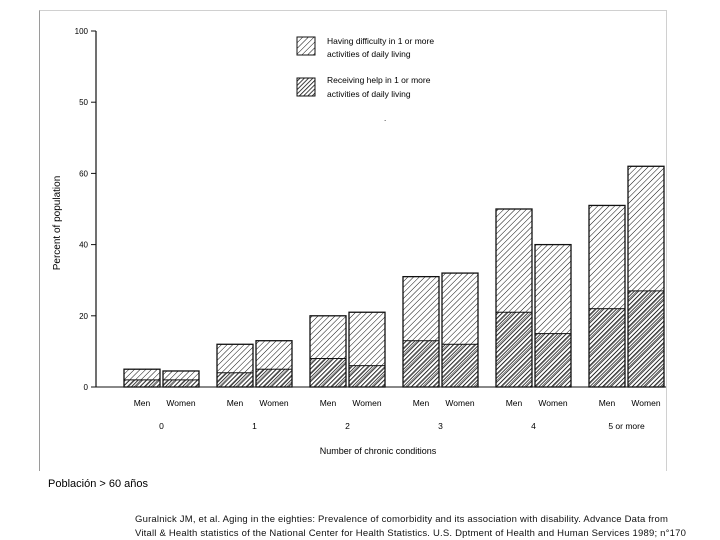 This screenshot has width=720, height=540. What do you see at coordinates (328, 403) in the screenshot?
I see `x-bar-label-g2-men: Men` at bounding box center [328, 403].